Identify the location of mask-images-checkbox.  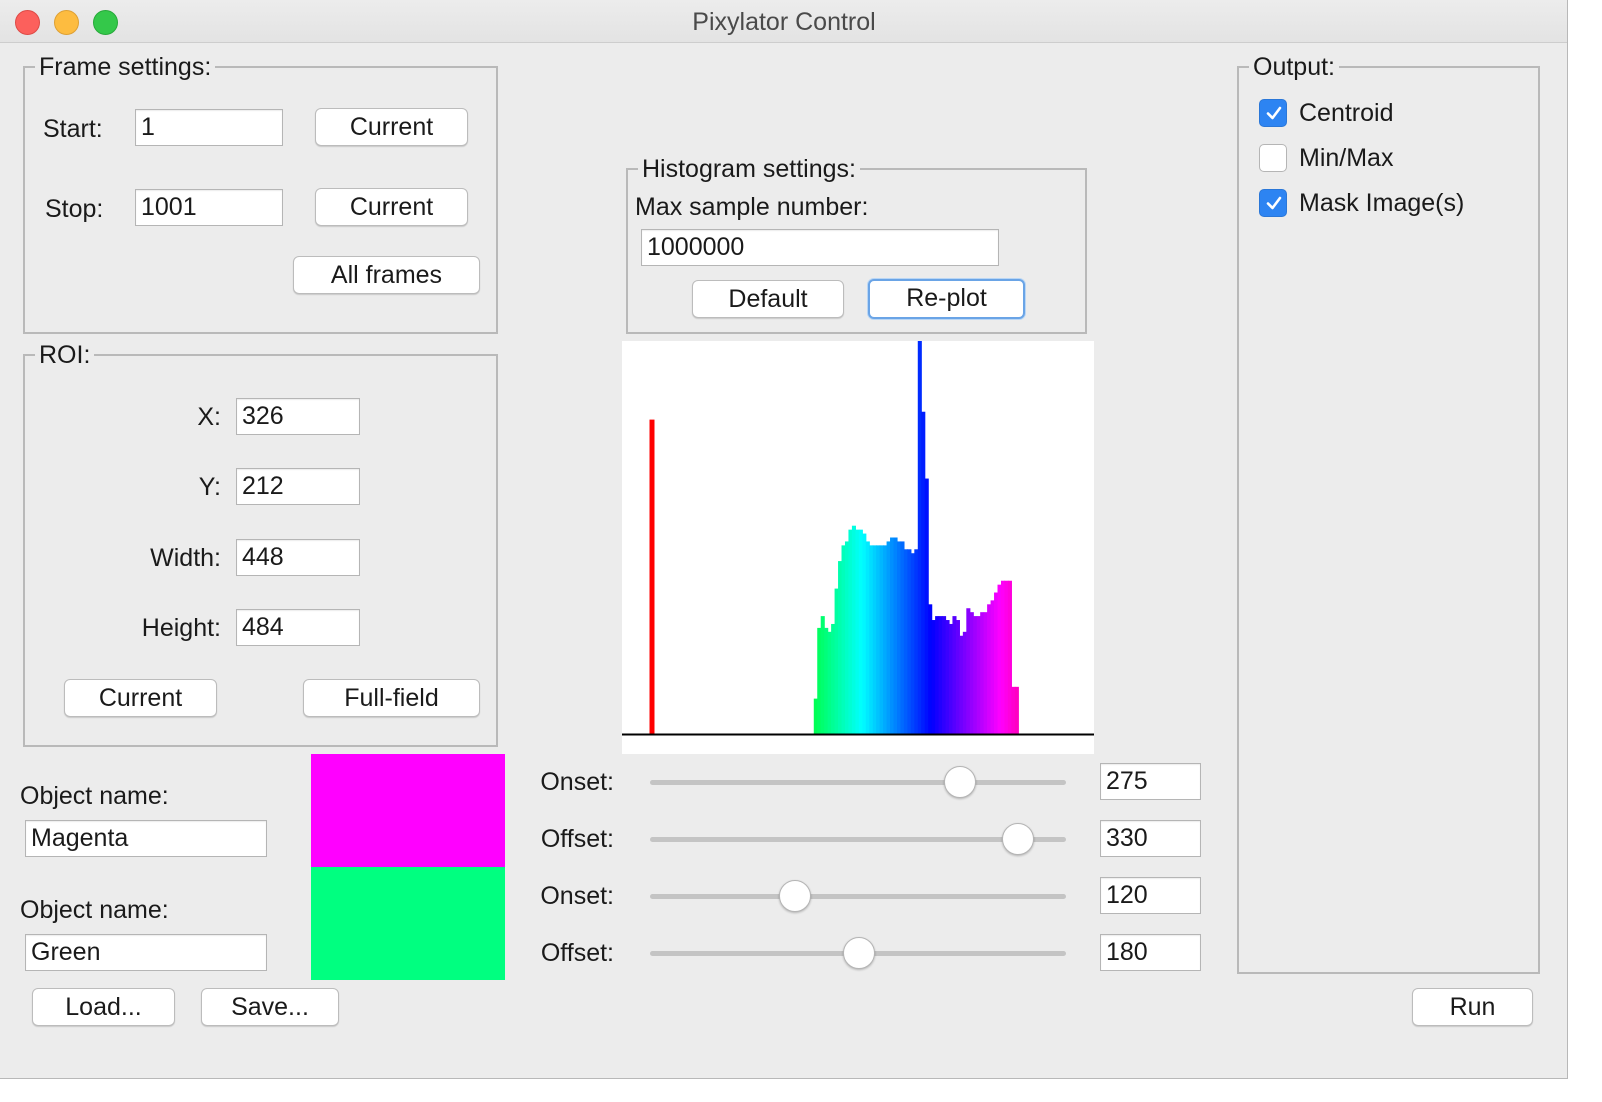
(1273, 203).